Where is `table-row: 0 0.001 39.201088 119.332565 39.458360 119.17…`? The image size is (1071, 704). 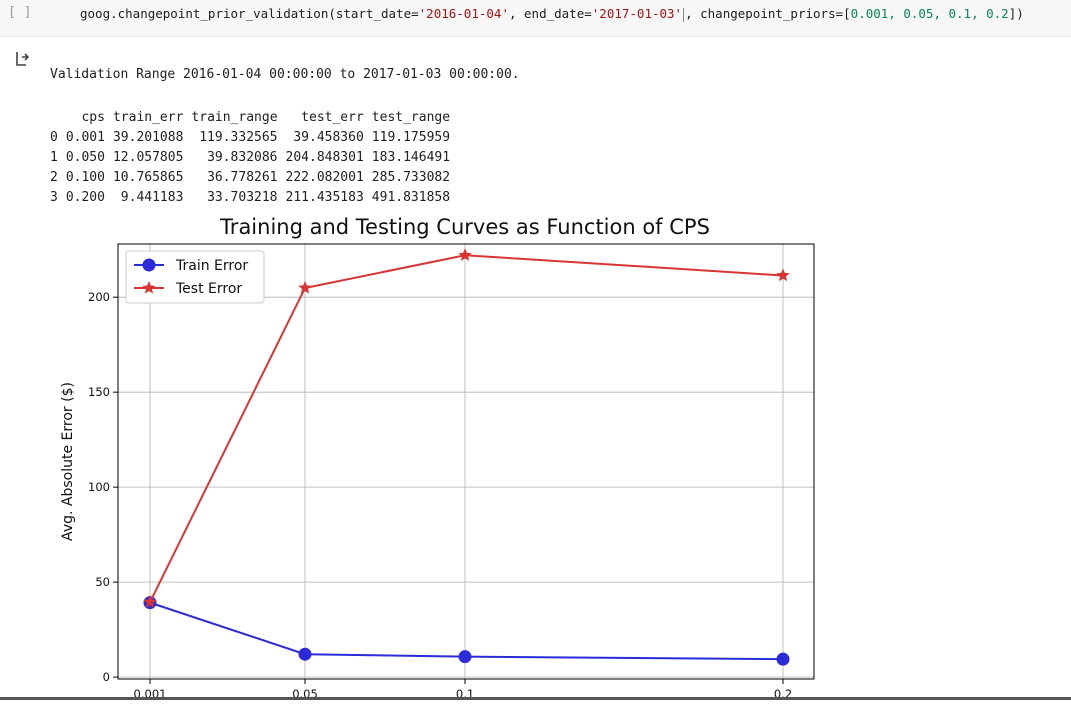 table-row: 0 0.001 39.201088 119.332565 39.458360 119.17… is located at coordinates (250, 137).